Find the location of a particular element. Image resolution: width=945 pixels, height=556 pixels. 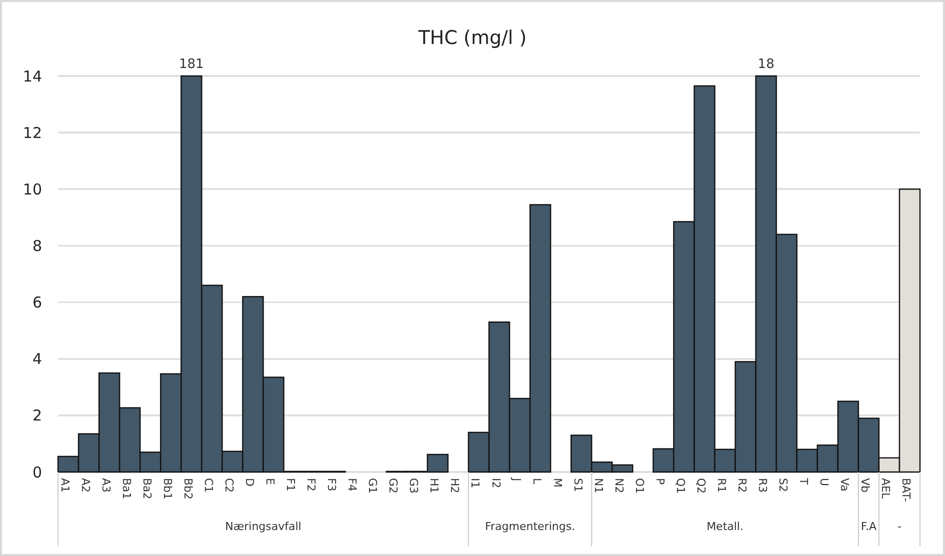

x-tick-label: Q1 is located at coordinates (680, 486).